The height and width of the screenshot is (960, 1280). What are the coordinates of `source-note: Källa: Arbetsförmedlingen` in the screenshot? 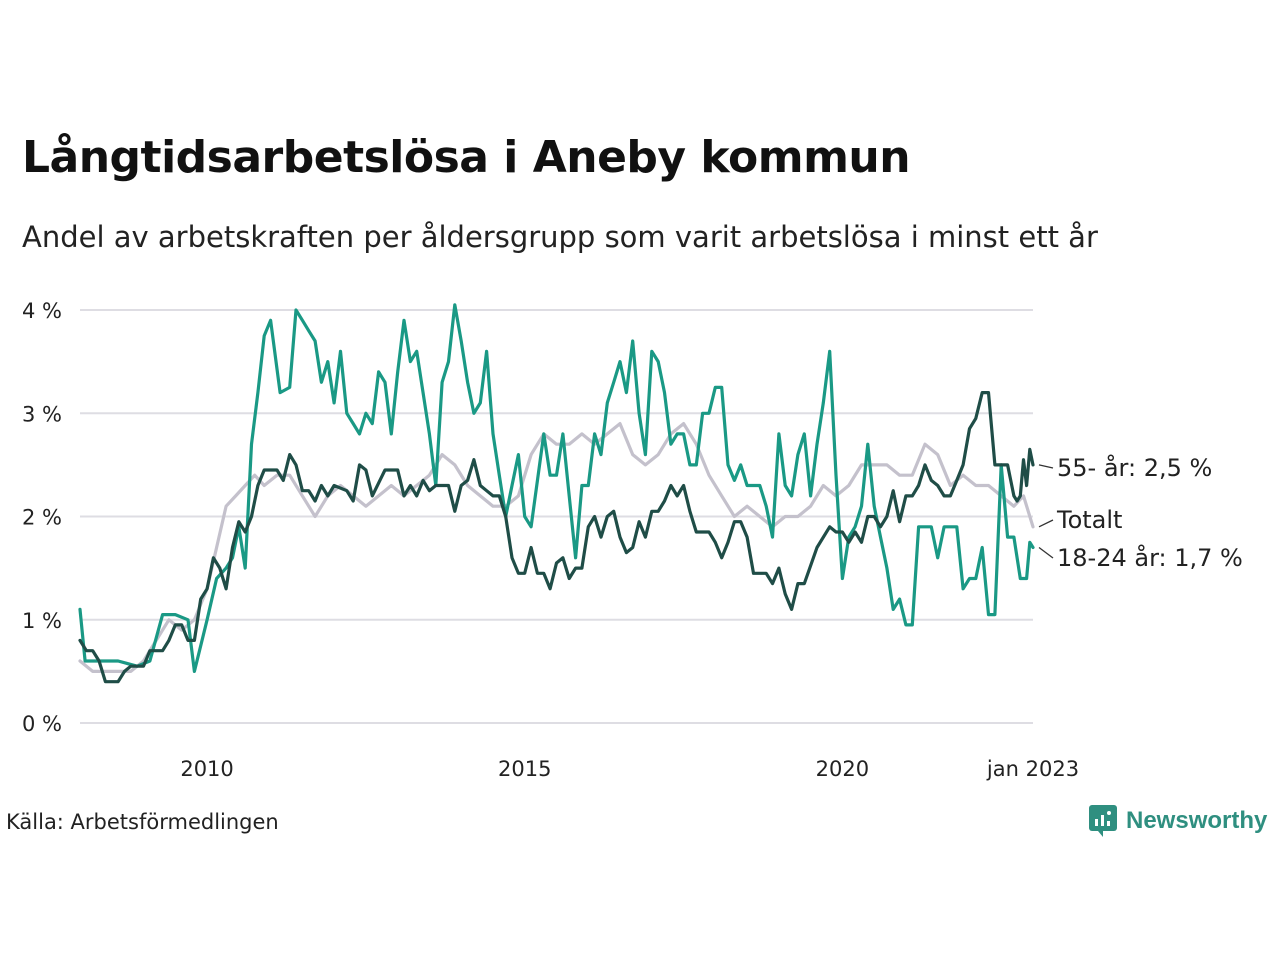 It's located at (142, 822).